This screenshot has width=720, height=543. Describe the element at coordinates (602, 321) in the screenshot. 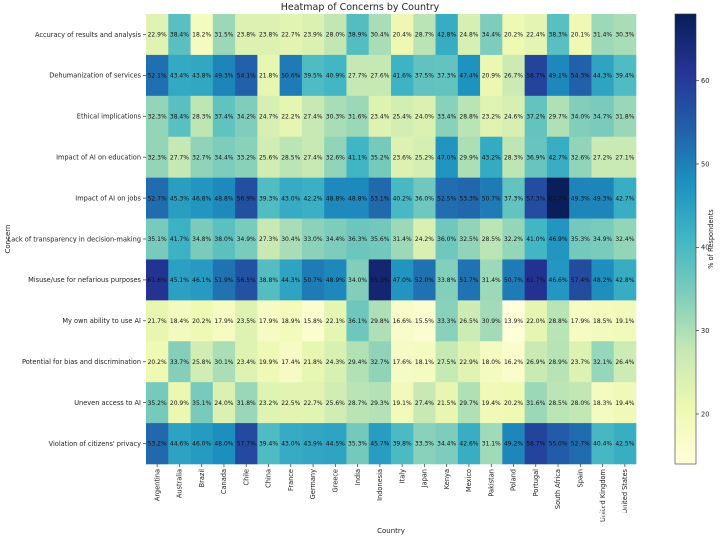

I see `cell-value-label: 18.5%` at that location.